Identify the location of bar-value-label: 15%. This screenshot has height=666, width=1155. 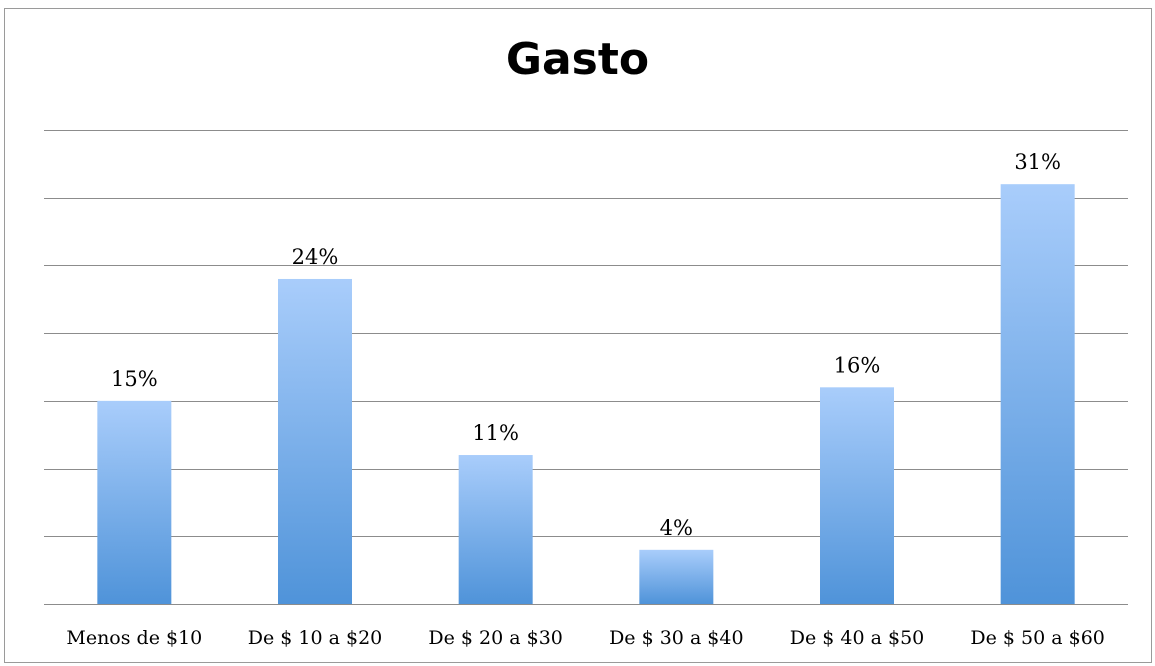
(134, 379).